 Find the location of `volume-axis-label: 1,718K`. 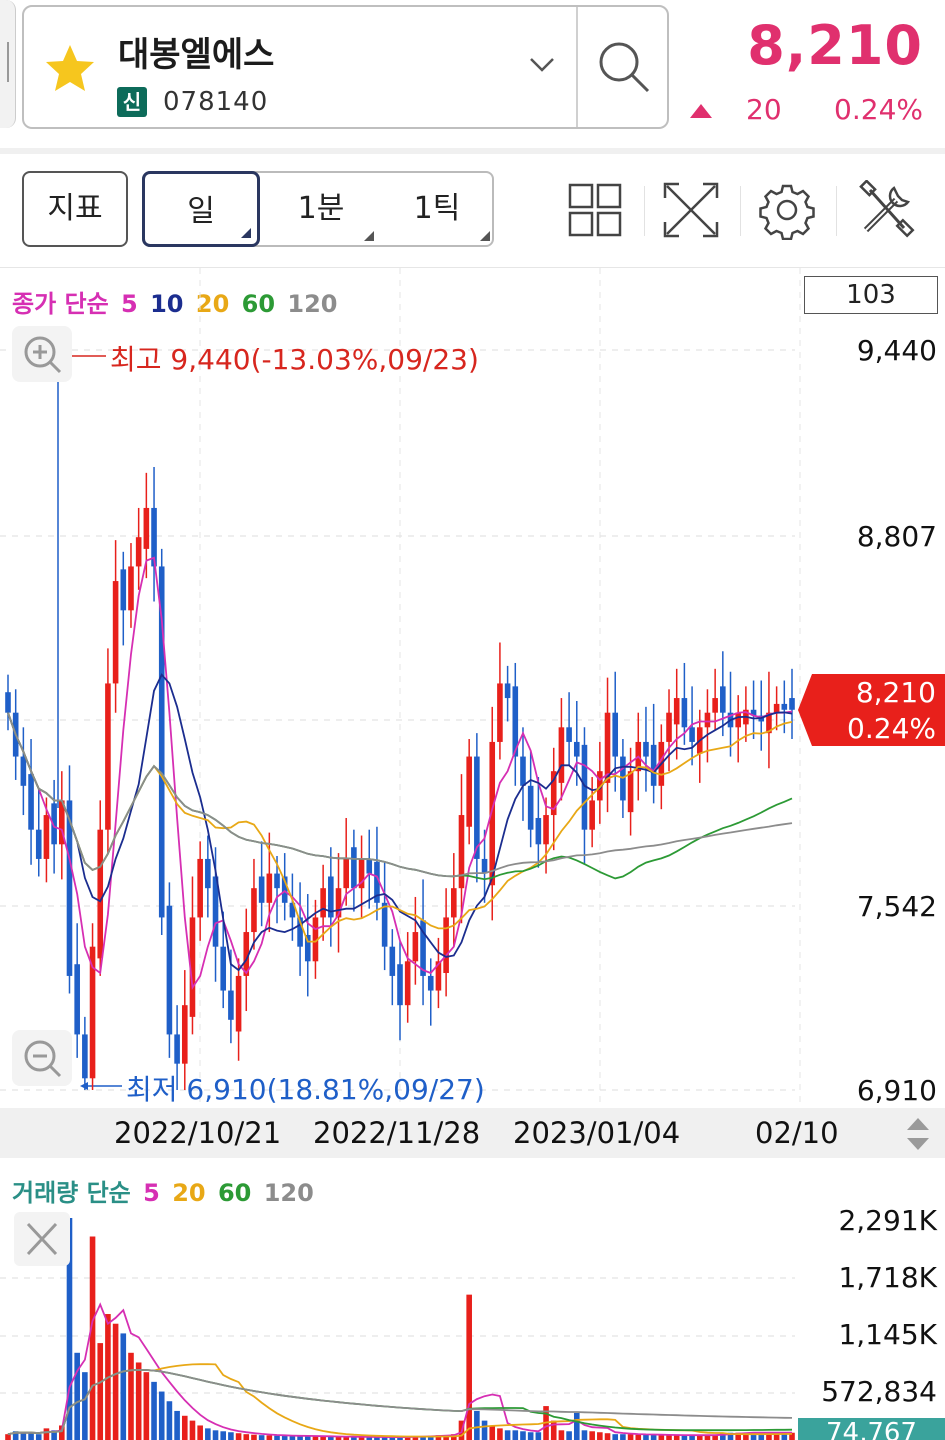

volume-axis-label: 1,718K is located at coordinates (887, 1277).